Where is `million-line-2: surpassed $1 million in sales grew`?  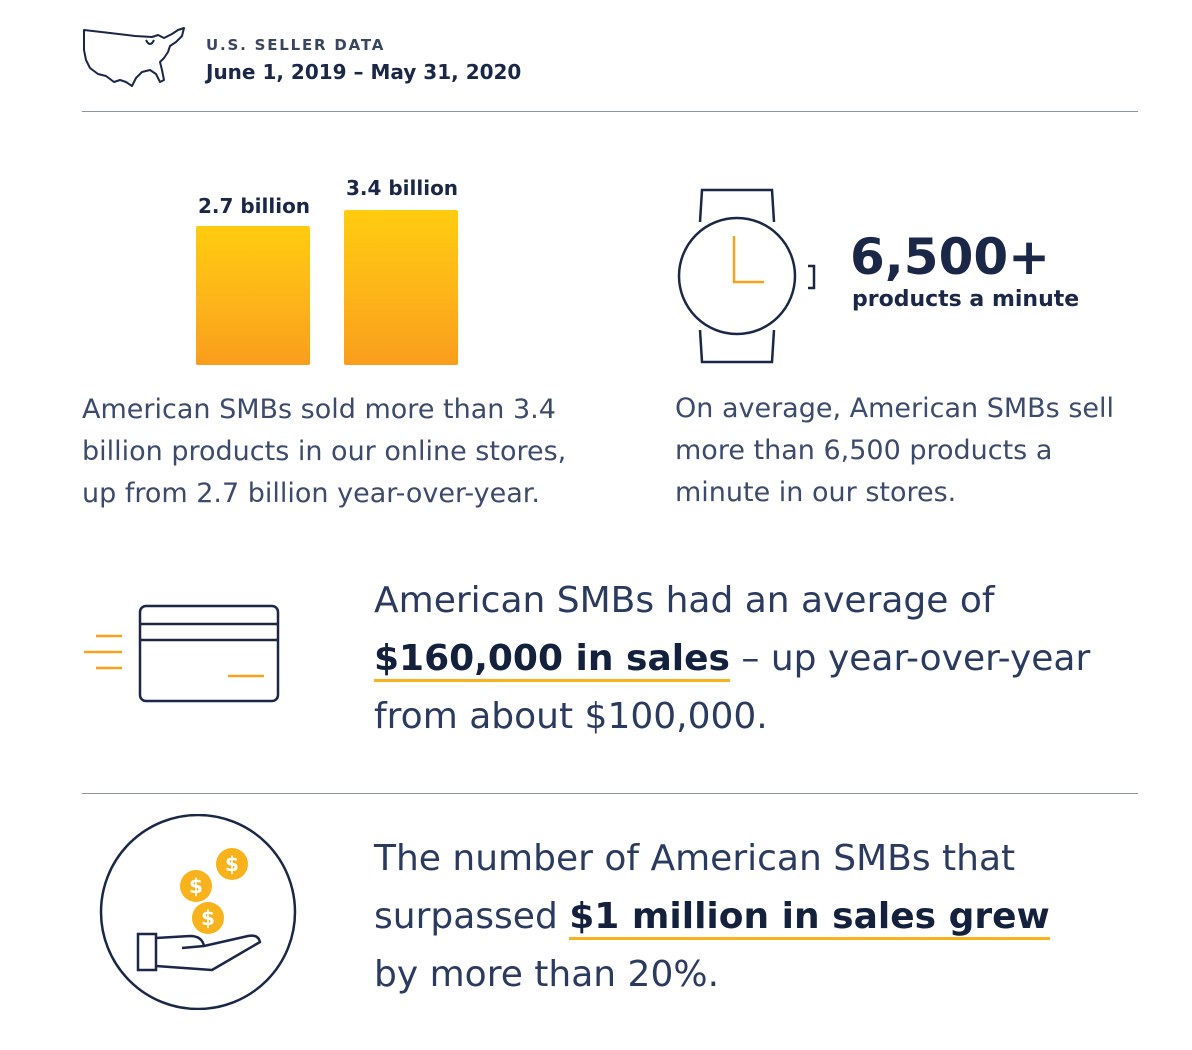
million-line-2: surpassed $1 million in sales grew is located at coordinates (764, 917).